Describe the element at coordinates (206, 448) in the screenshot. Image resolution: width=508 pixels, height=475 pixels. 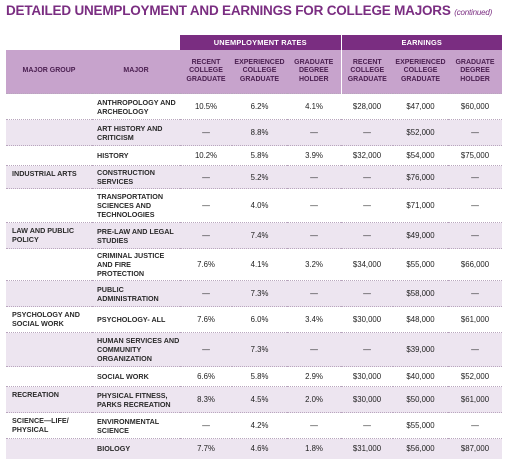
I see `unemp-recent-cell: 7.7%` at that location.